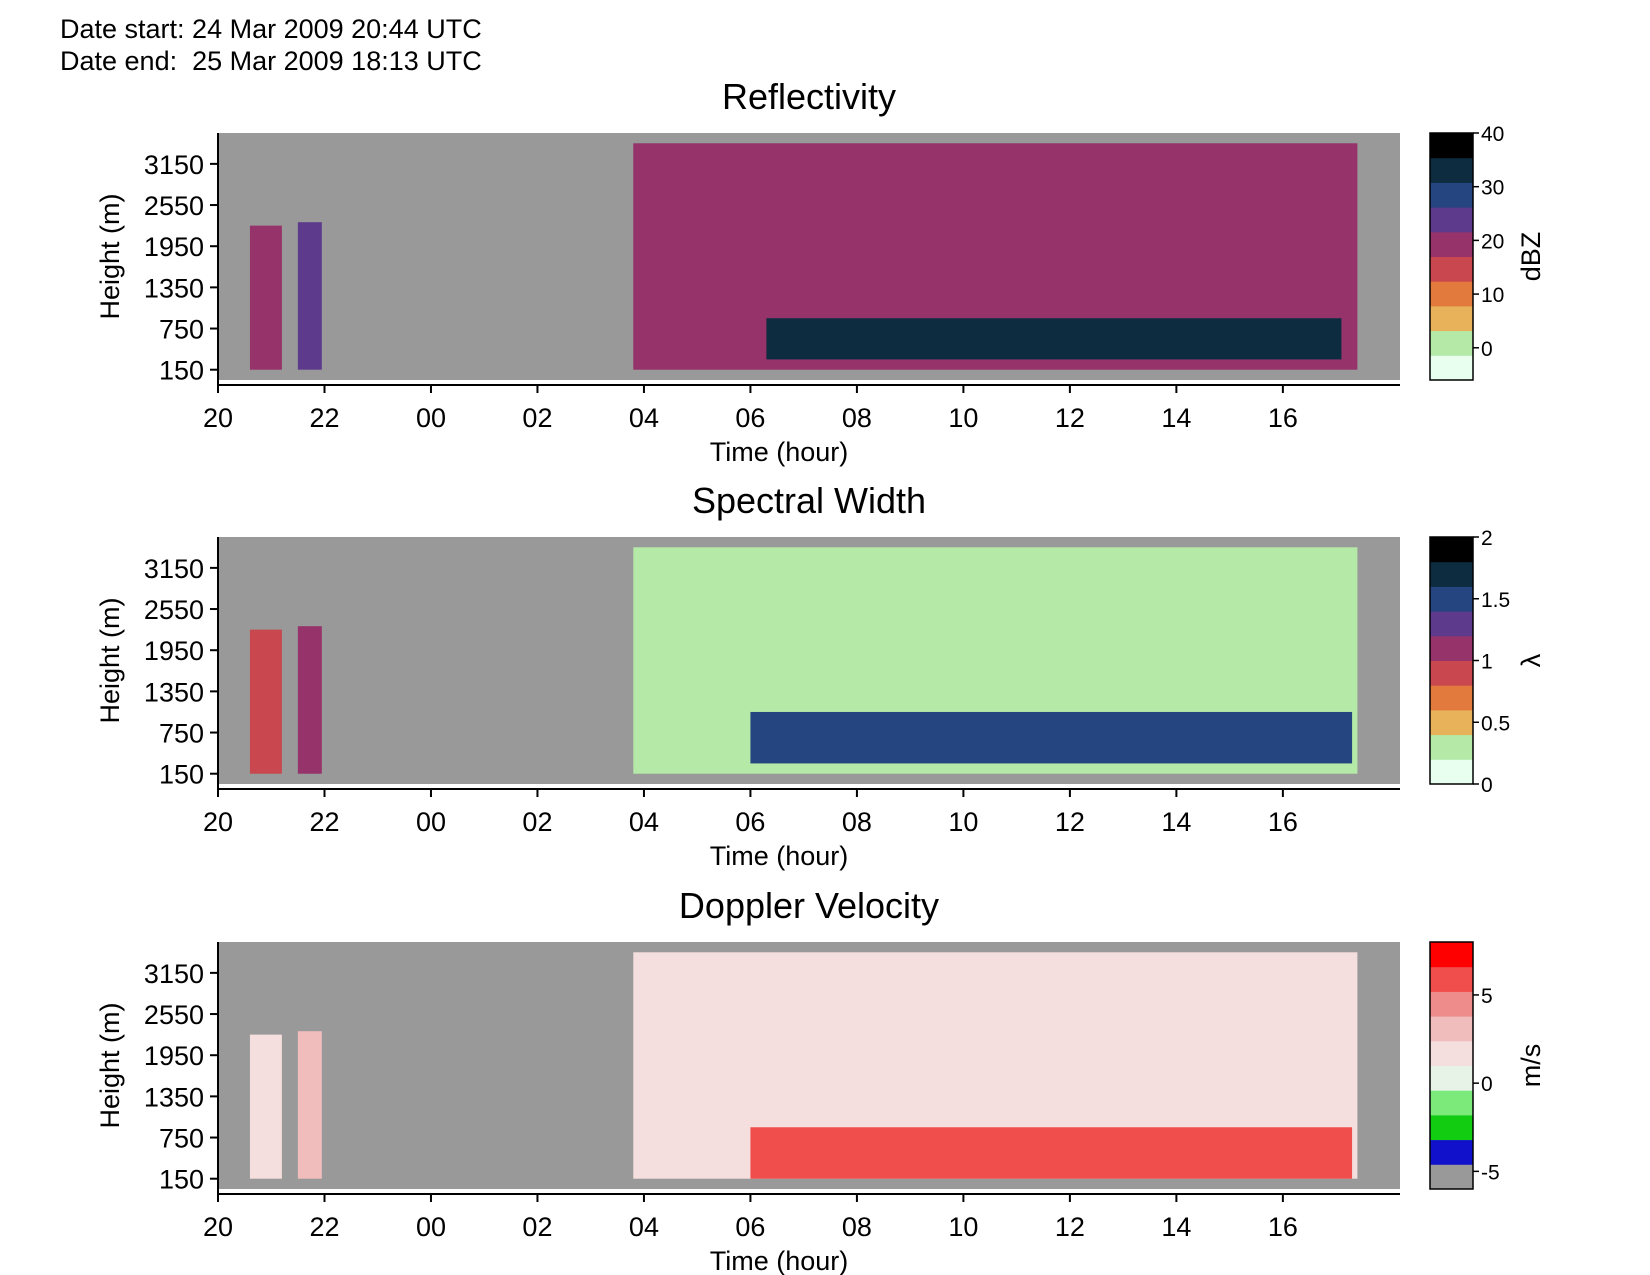 The height and width of the screenshot is (1275, 1650). What do you see at coordinates (1490, 1172) in the screenshot?
I see `colorbar-tick-label: -5` at bounding box center [1490, 1172].